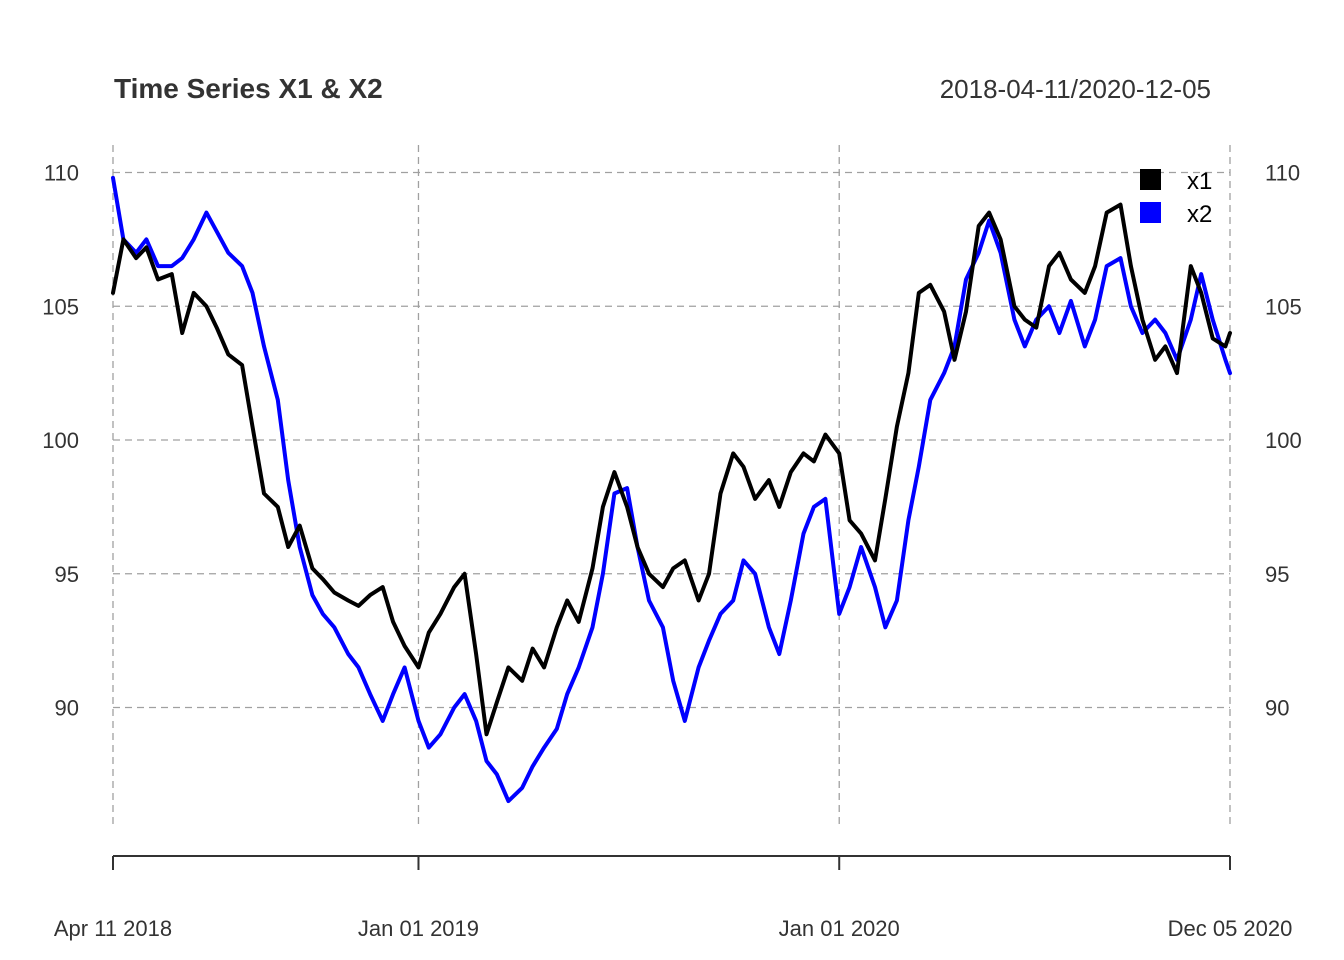 This screenshot has width=1344, height=960. I want to click on y-tick-label-left: 100, so click(60, 440).